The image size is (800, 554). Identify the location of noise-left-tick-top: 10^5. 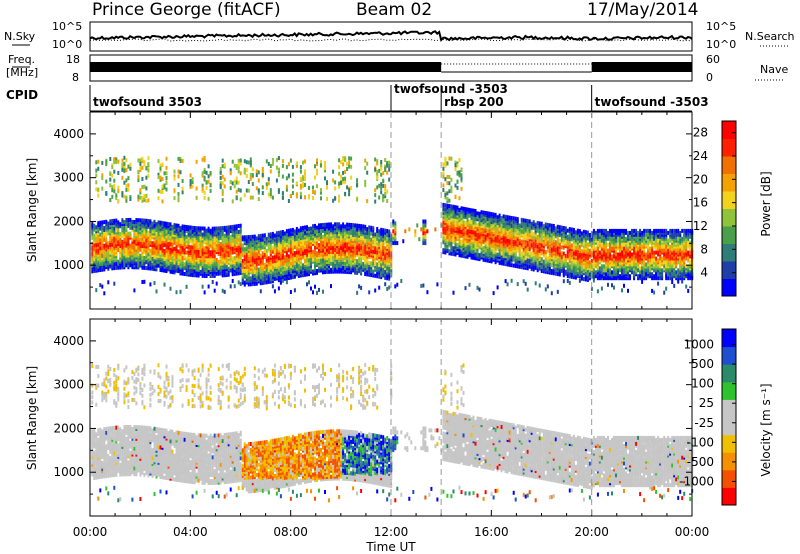
(67, 26).